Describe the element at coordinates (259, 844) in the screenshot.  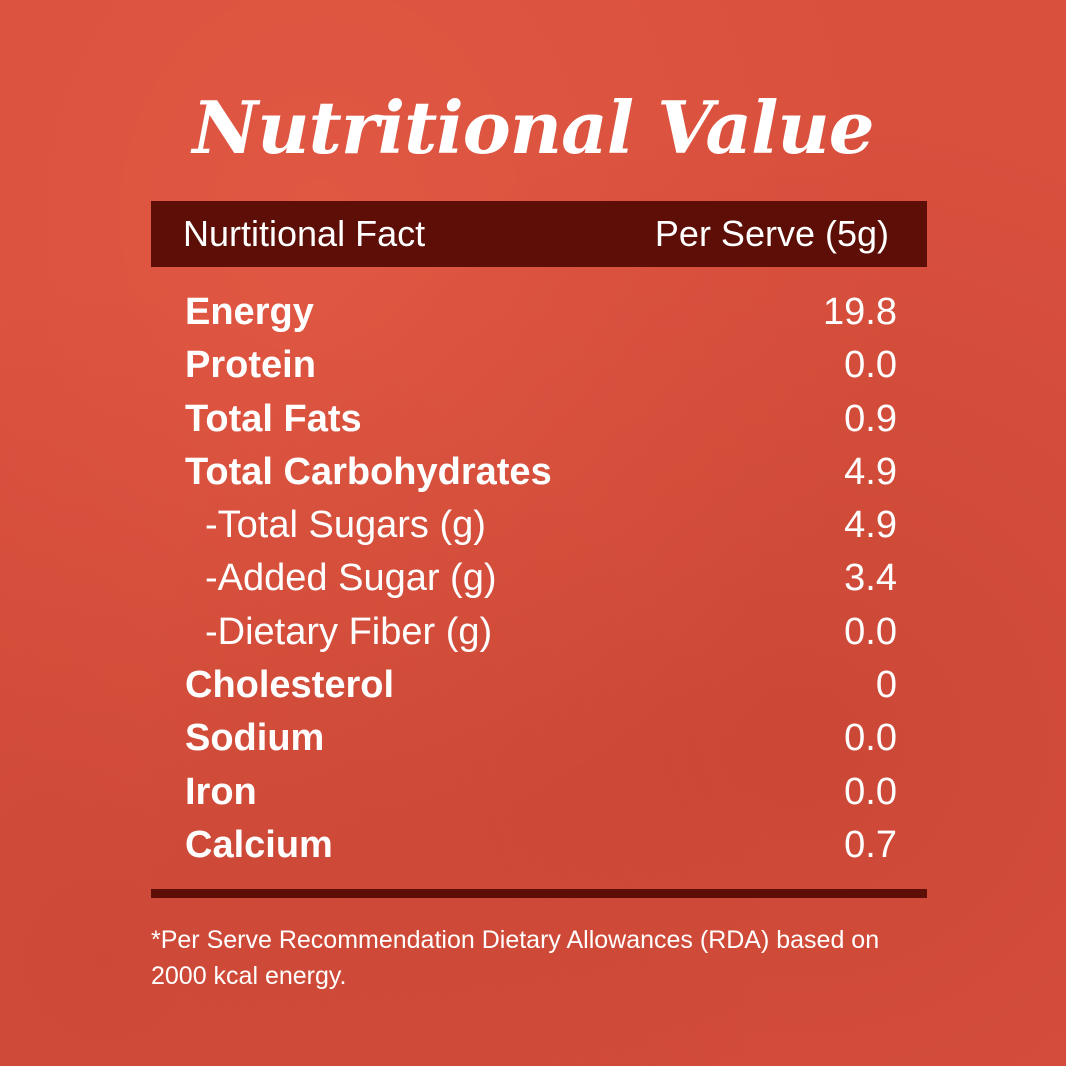
I see `row-label: Calcium` at that location.